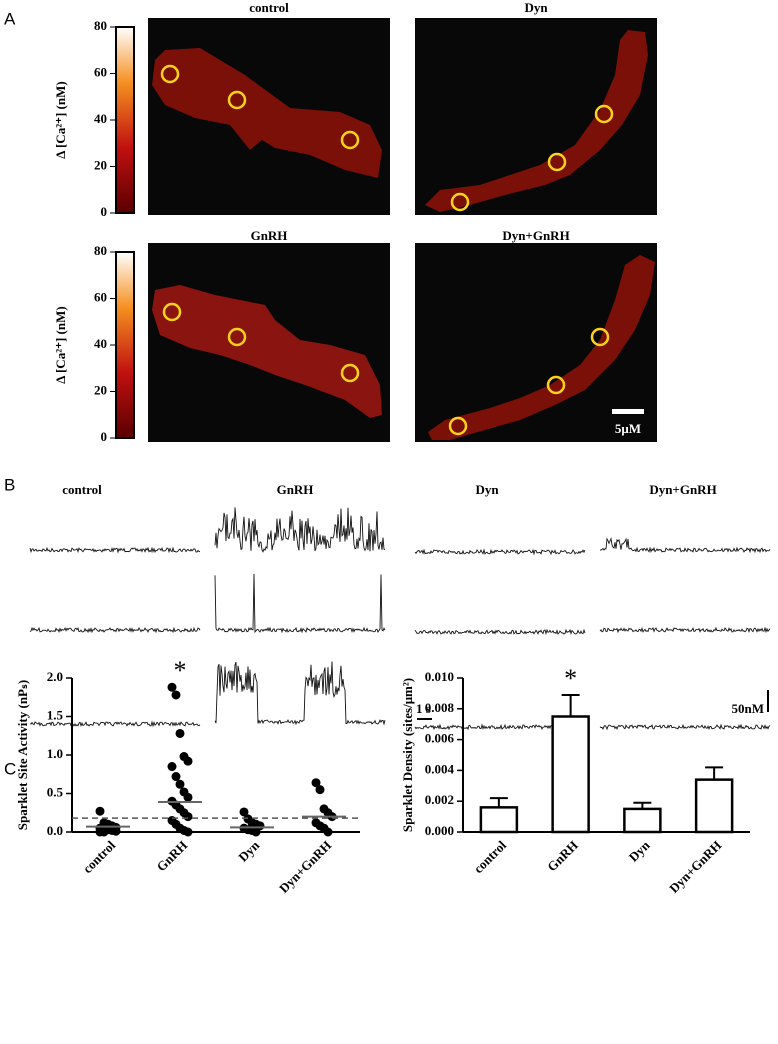 The image size is (778, 1044). Describe the element at coordinates (269, 7) in the screenshot. I see `image-title: control` at that location.